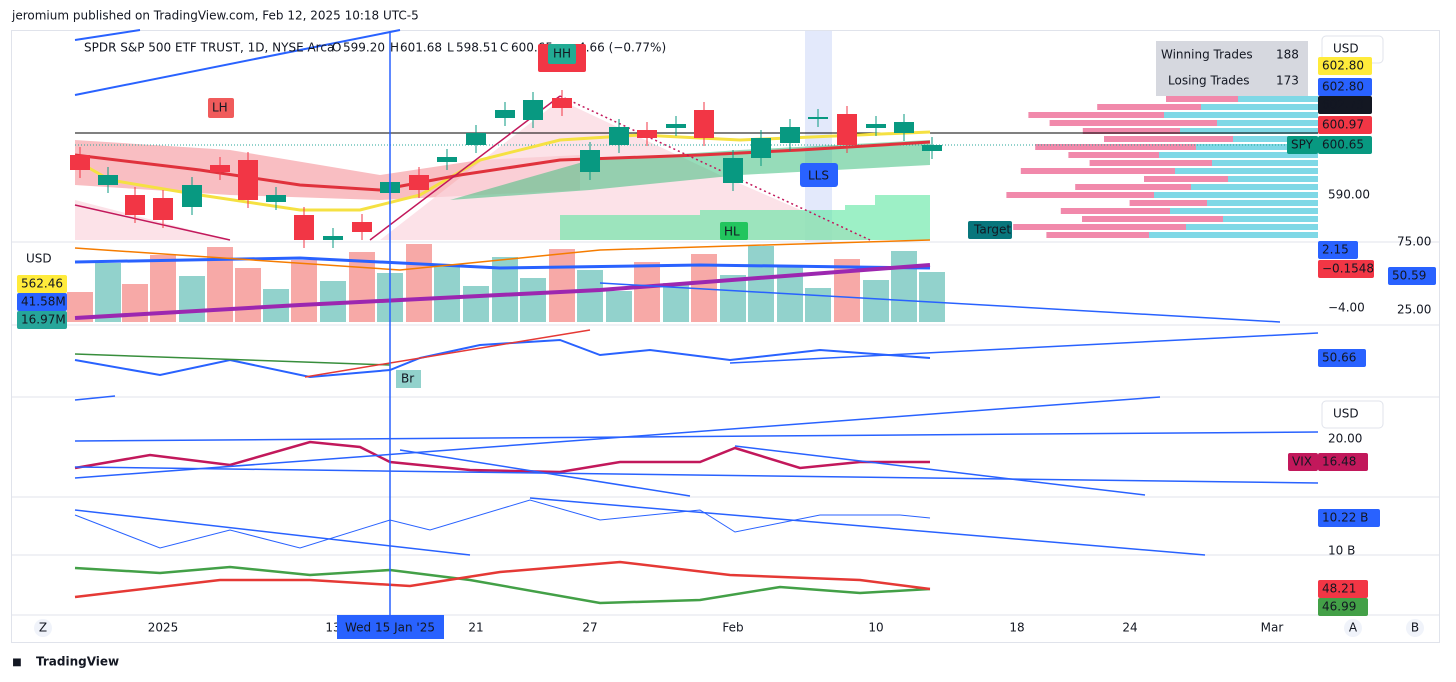  I want to click on pane-level: 25.00, so click(1414, 310).